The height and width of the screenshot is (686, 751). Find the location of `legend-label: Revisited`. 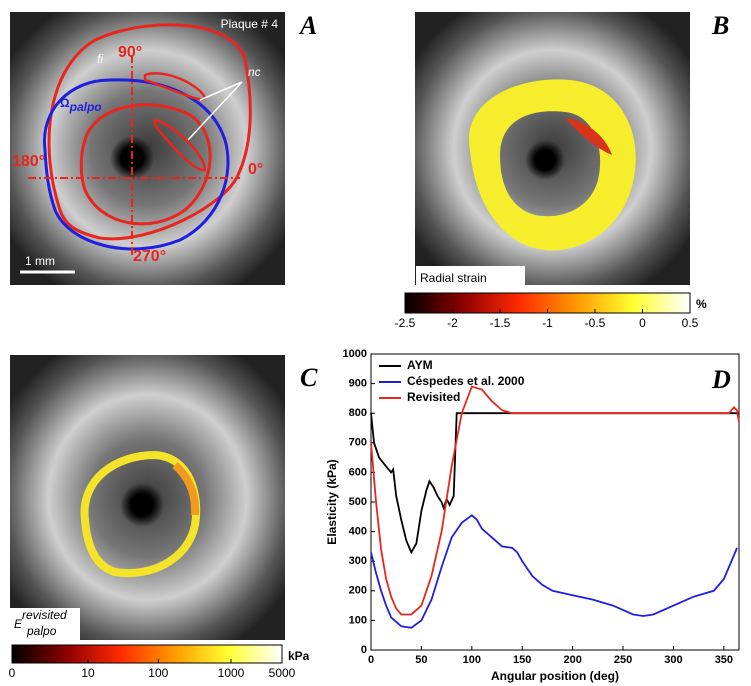

legend-label: Revisited is located at coordinates (433, 397).